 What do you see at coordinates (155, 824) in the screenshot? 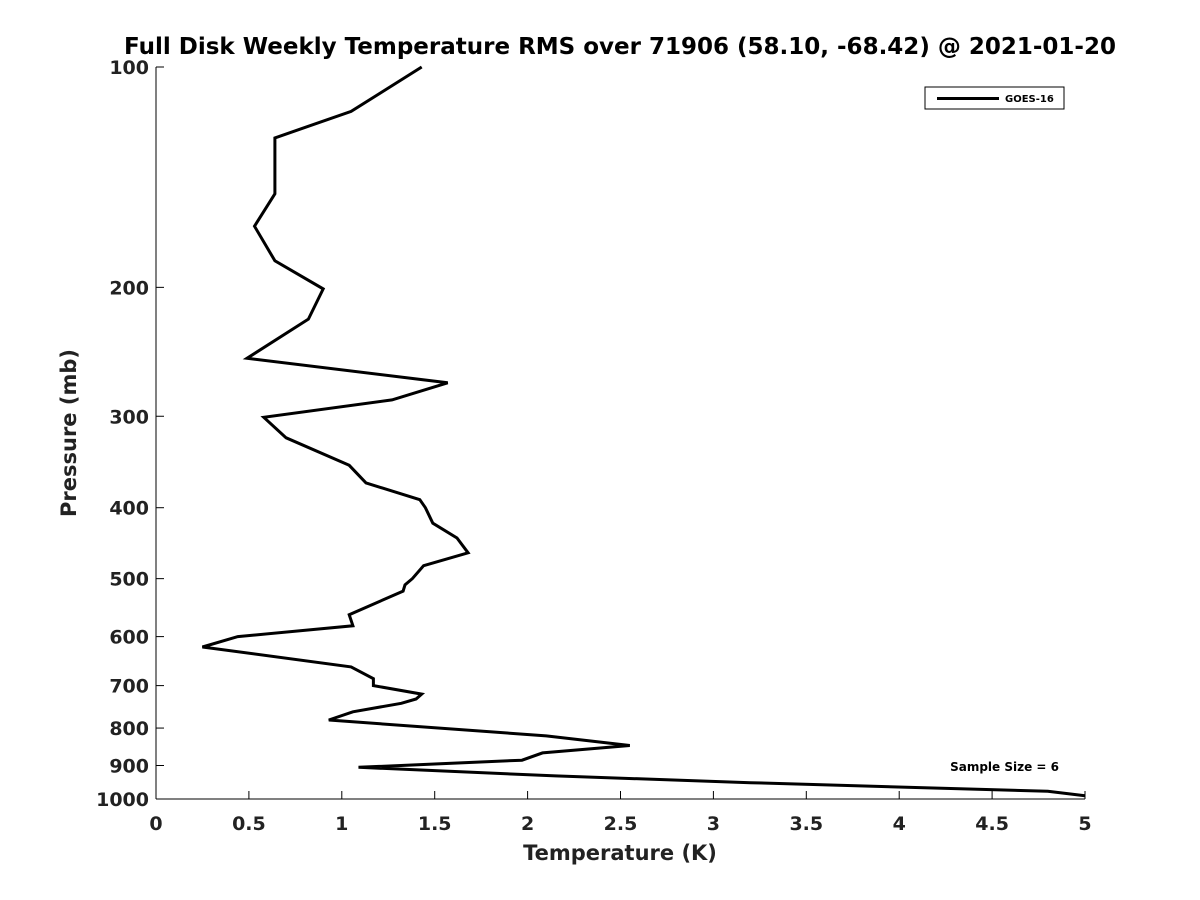
I see `x-tick-label: 0` at bounding box center [155, 824].